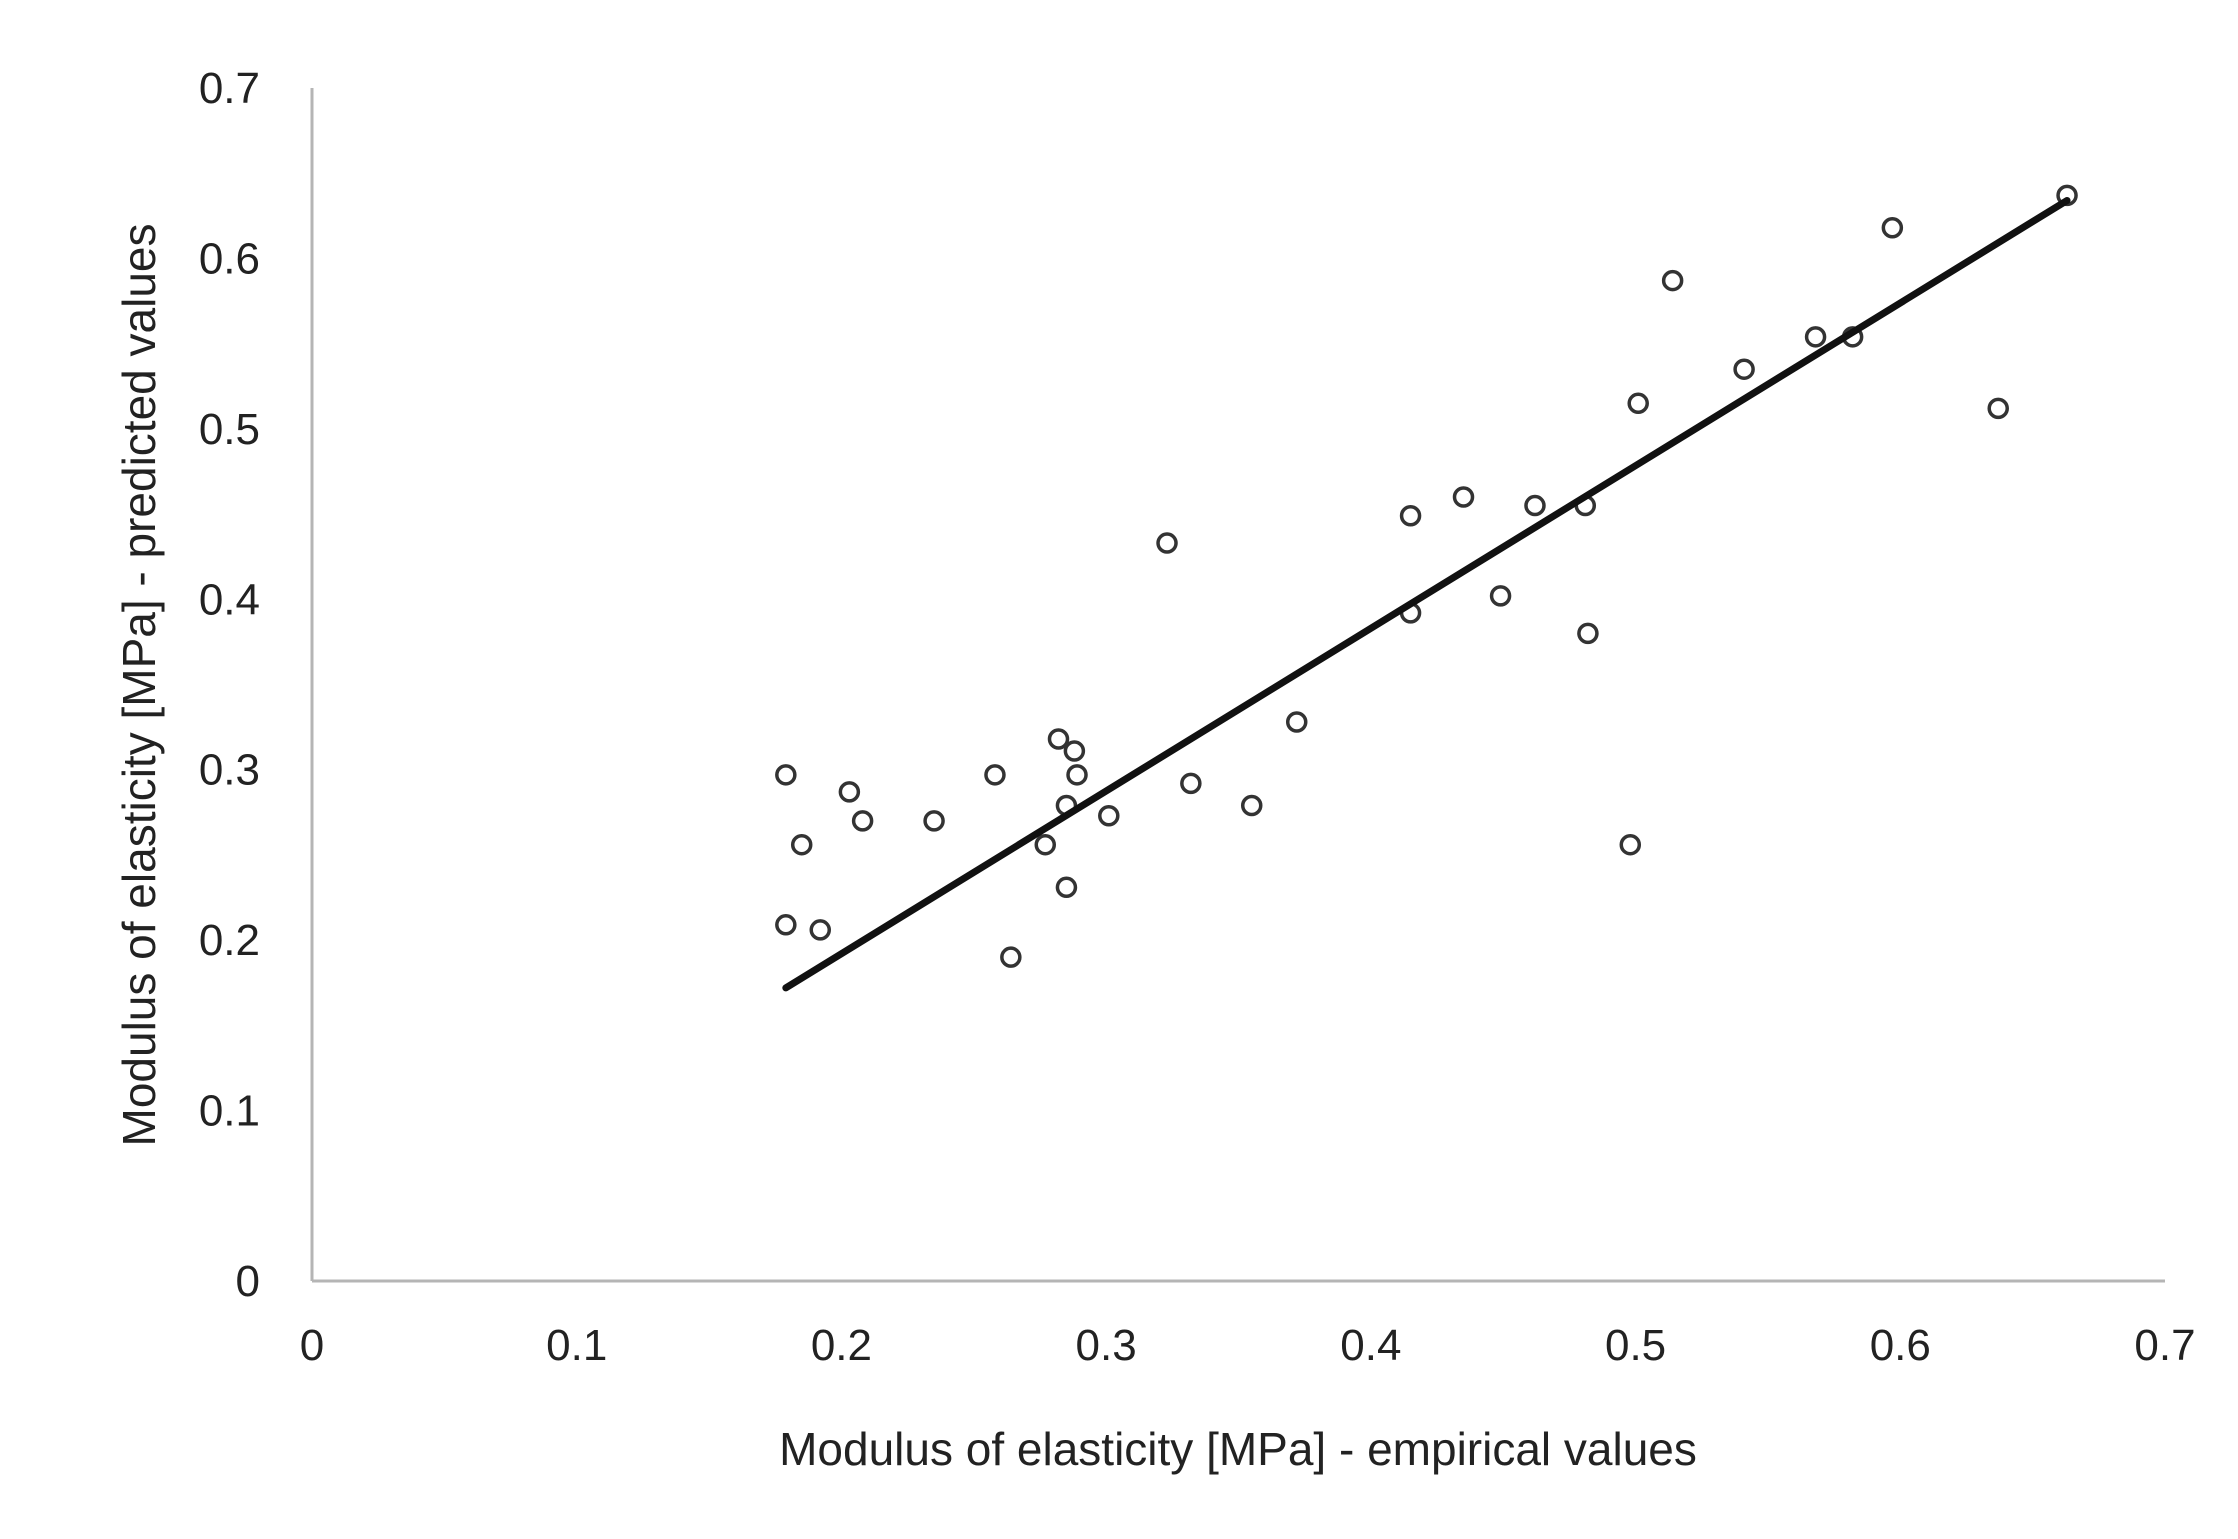 The height and width of the screenshot is (1539, 2238). What do you see at coordinates (229, 1111) in the screenshot?
I see `y-tick-label: 0.1` at bounding box center [229, 1111].